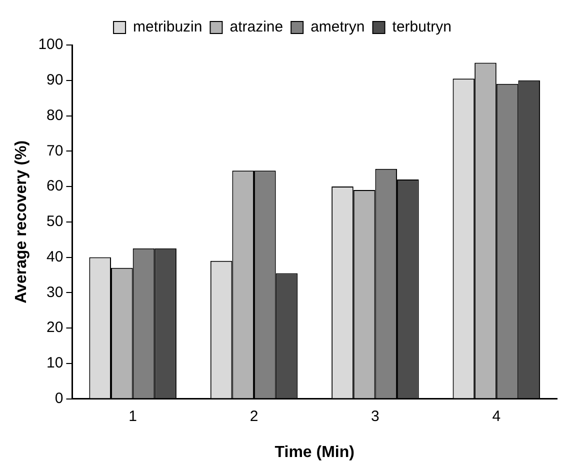 This screenshot has height=474, width=573. What do you see at coordinates (55, 80) in the screenshot?
I see `y-tick-label: 90` at bounding box center [55, 80].